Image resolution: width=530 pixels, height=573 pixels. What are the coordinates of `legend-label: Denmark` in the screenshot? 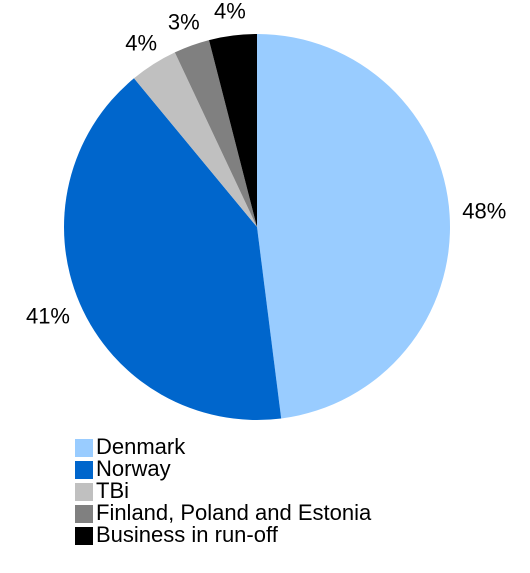 It's located at (141, 446).